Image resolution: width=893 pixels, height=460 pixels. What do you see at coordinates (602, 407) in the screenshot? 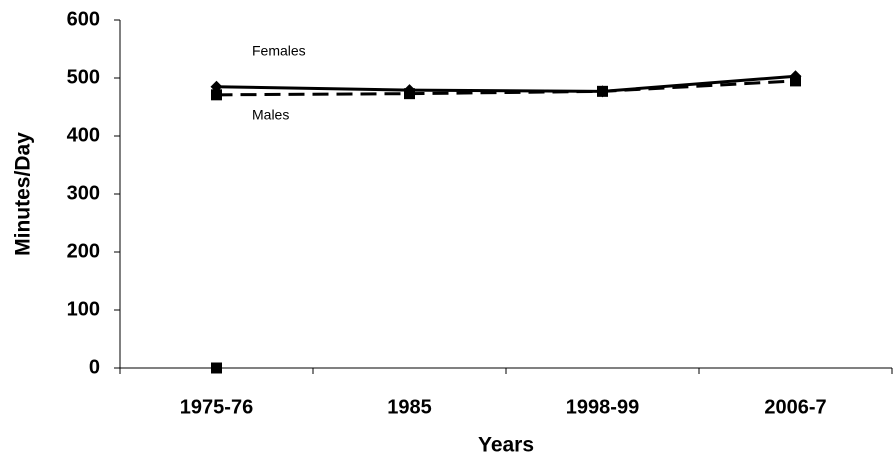
I see `x-tick-label: 1998-99` at bounding box center [602, 407].